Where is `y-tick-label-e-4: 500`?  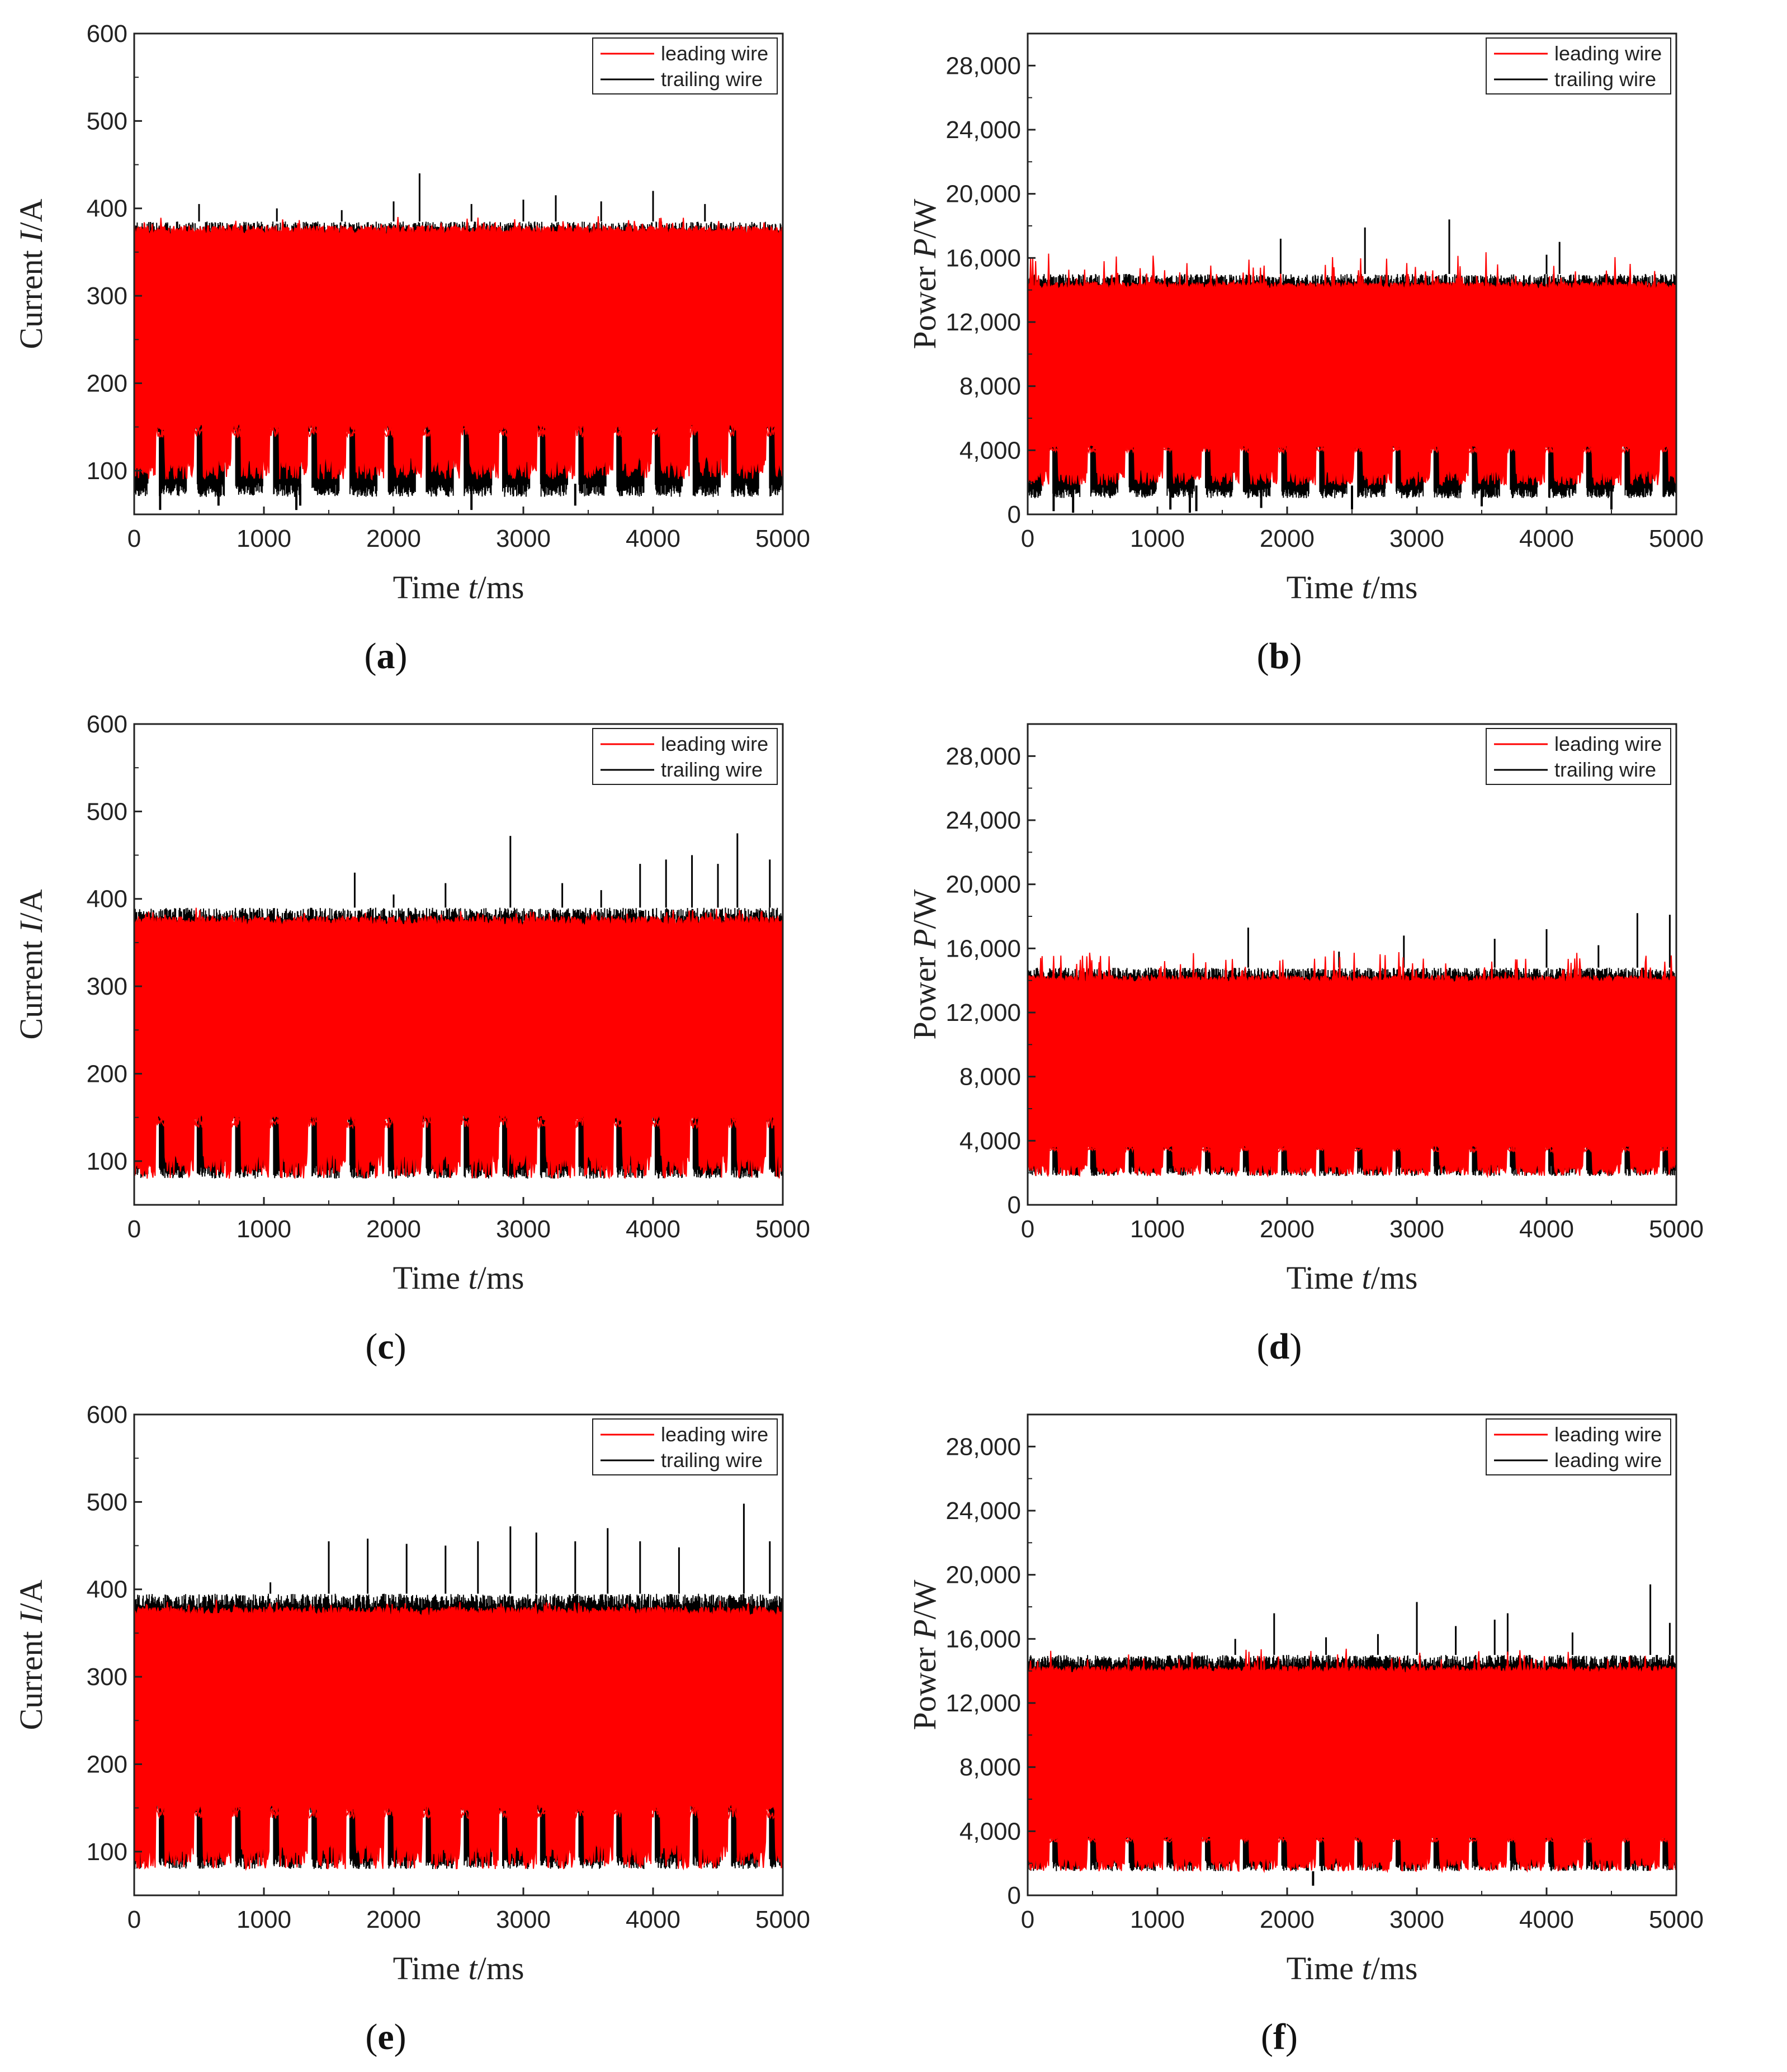
y-tick-label-e-4: 500 is located at coordinates (107, 1502).